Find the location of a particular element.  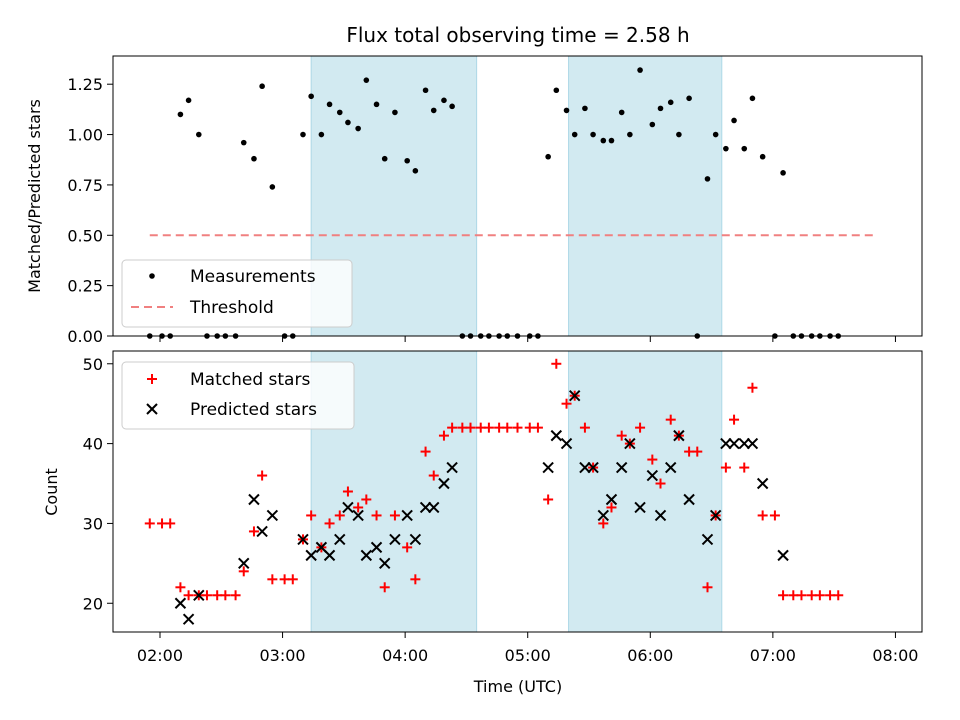

x-tick-label: 07:00 is located at coordinates (773, 655).